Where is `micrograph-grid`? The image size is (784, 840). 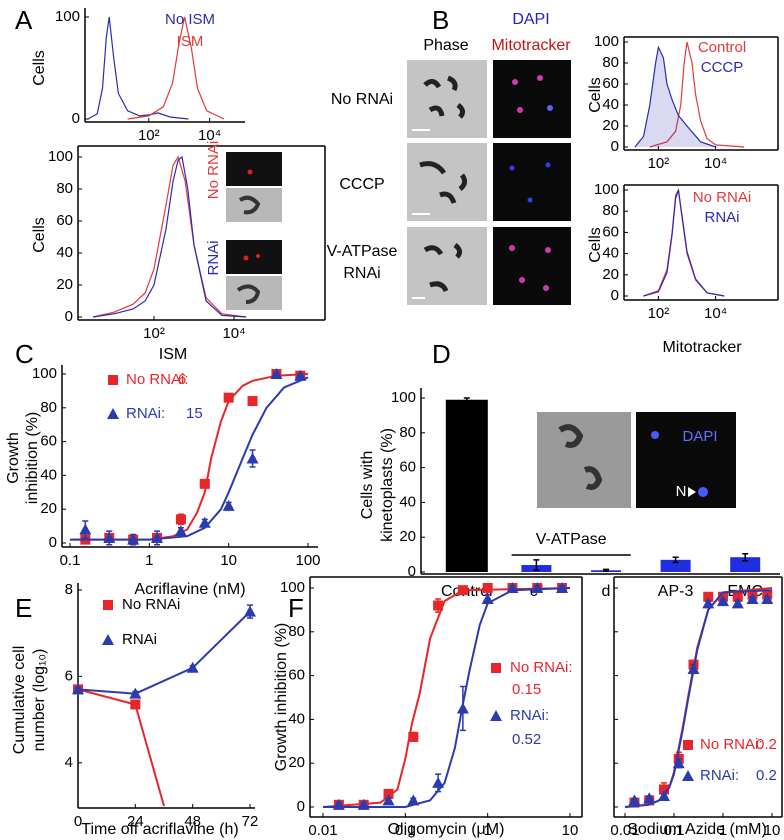
micrograph-grid is located at coordinates (489, 182).